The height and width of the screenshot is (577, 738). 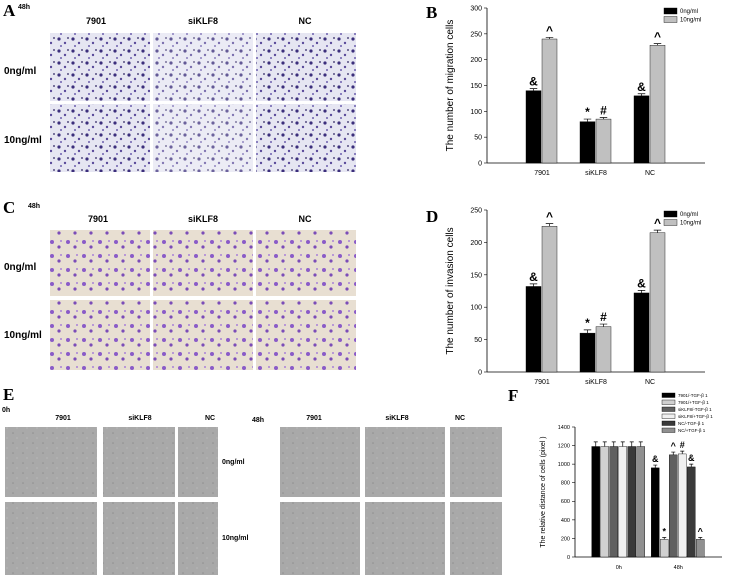 I want to click on legend-label: 7901/+TGF-β 1, so click(x=693, y=402).